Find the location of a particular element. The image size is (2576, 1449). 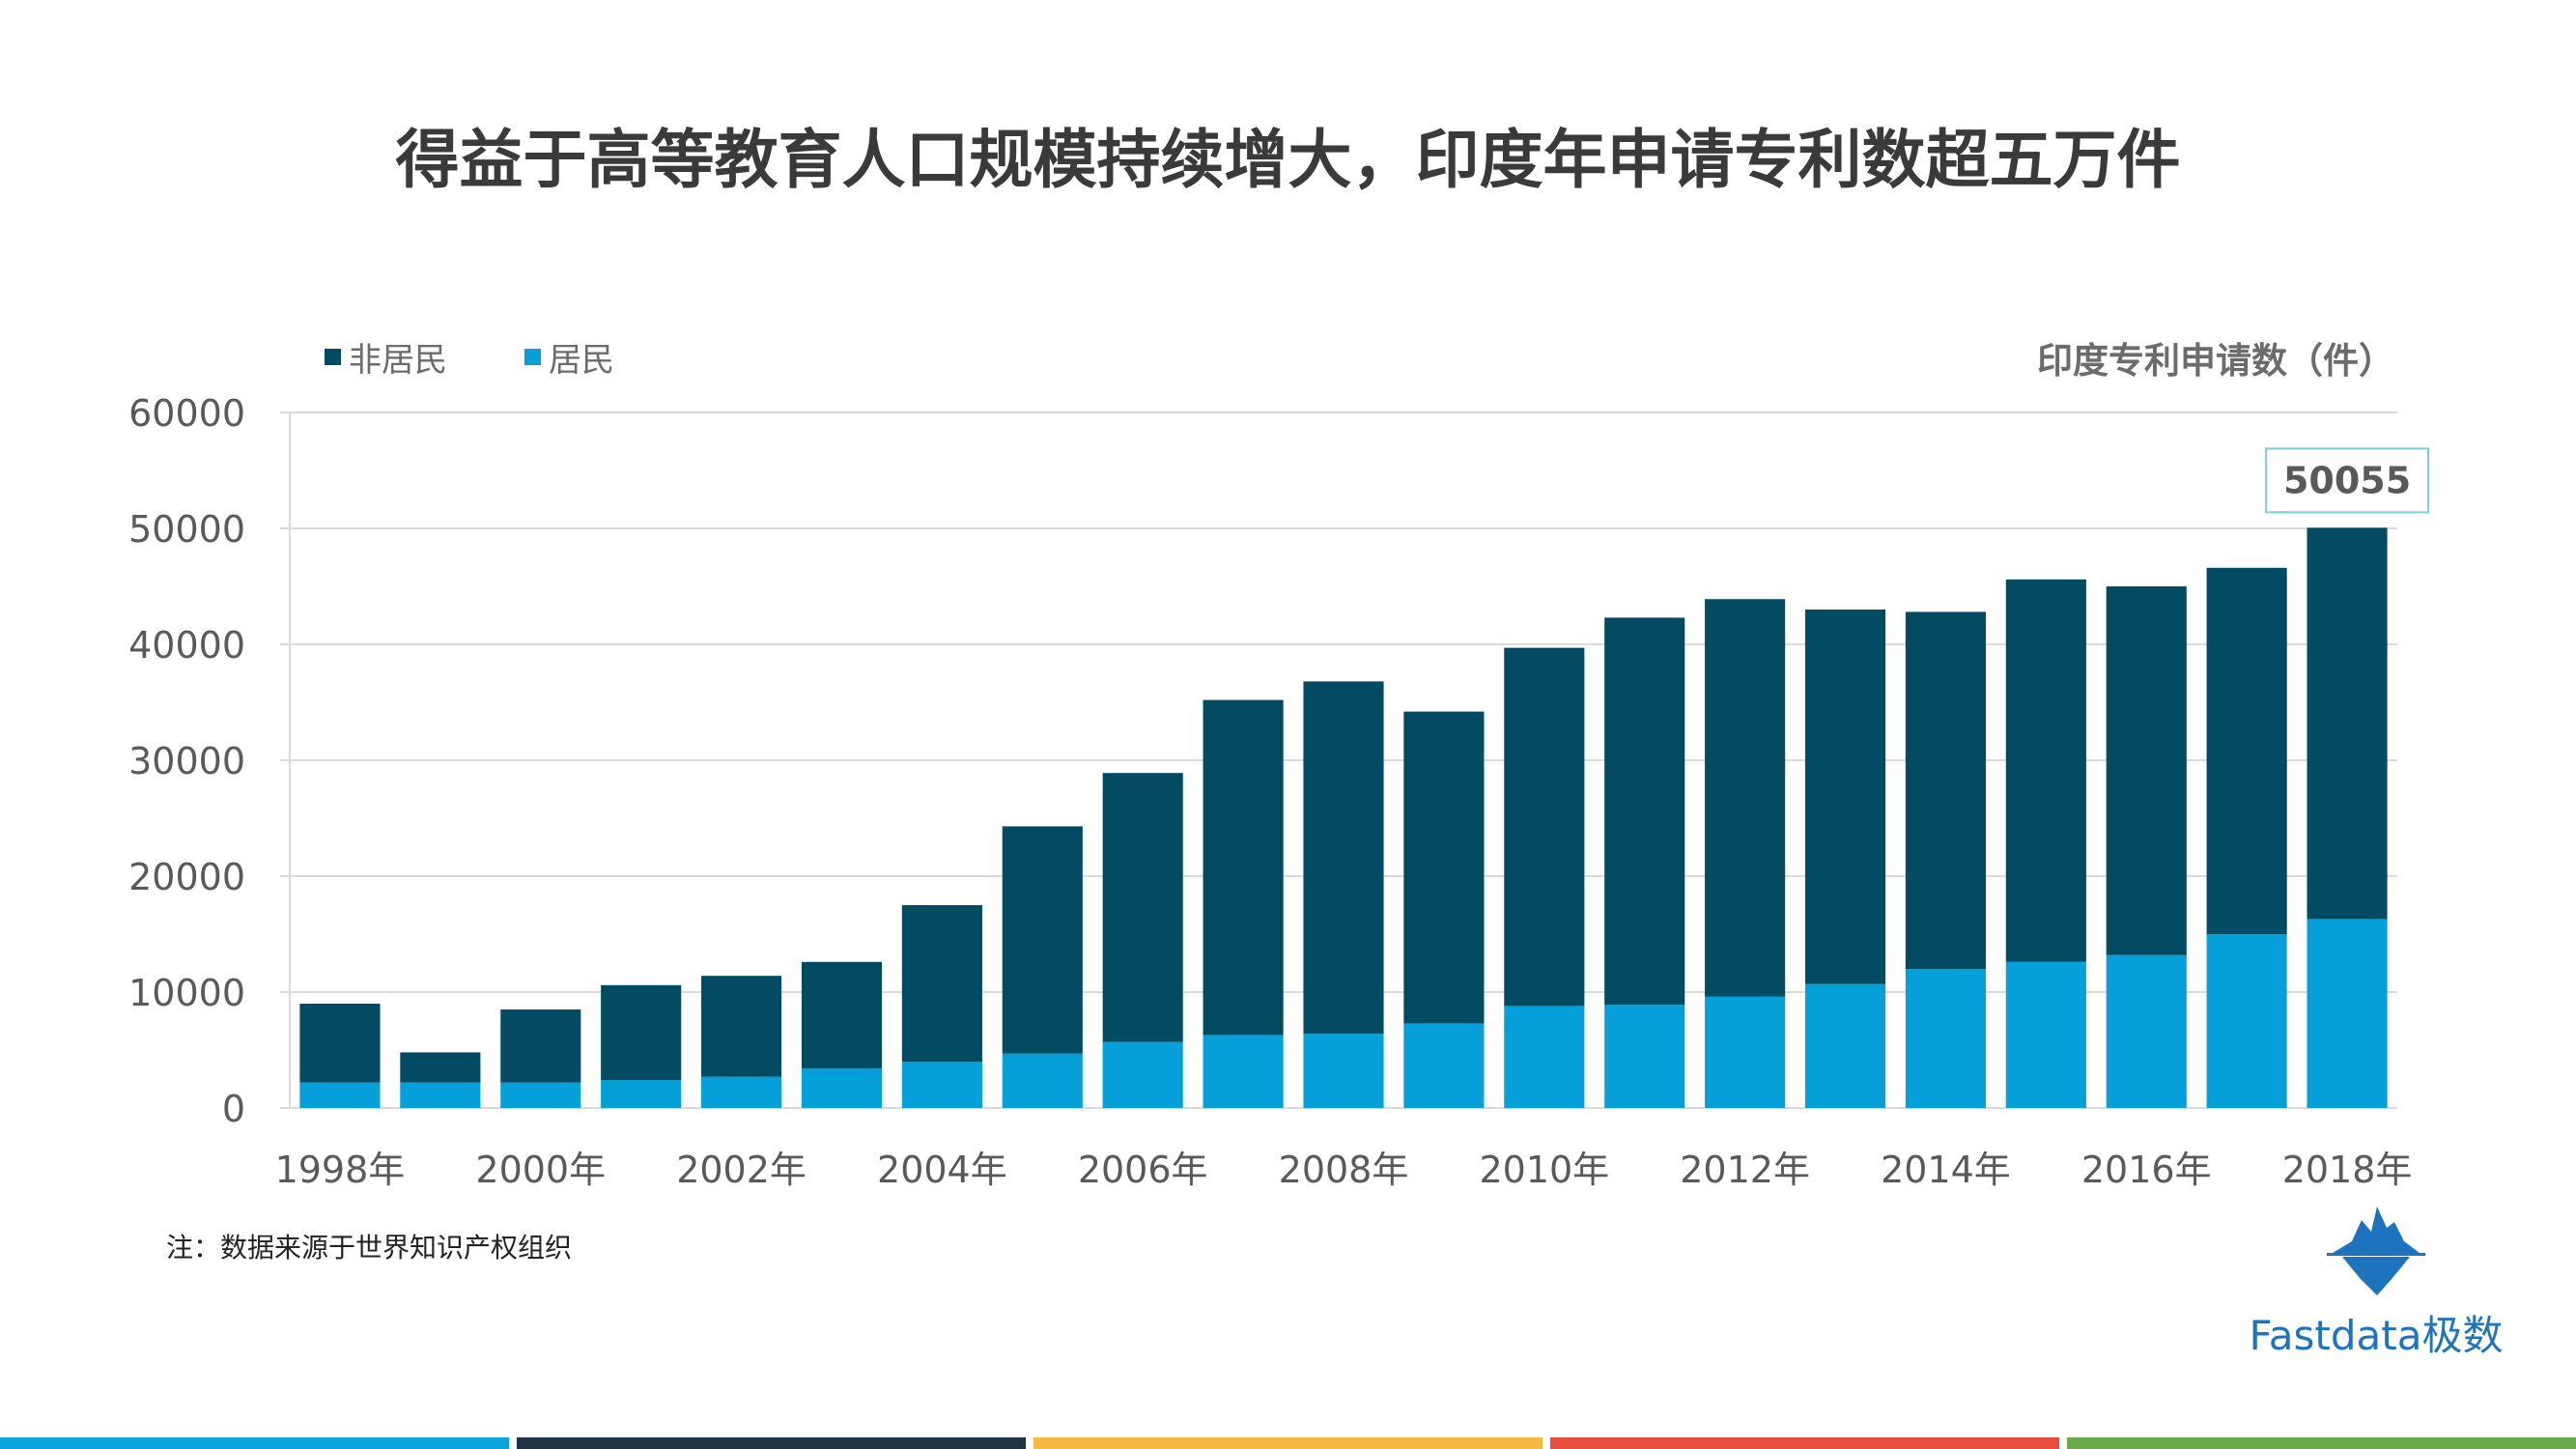

legend-item-nonresident: 非居民 is located at coordinates (386, 357).